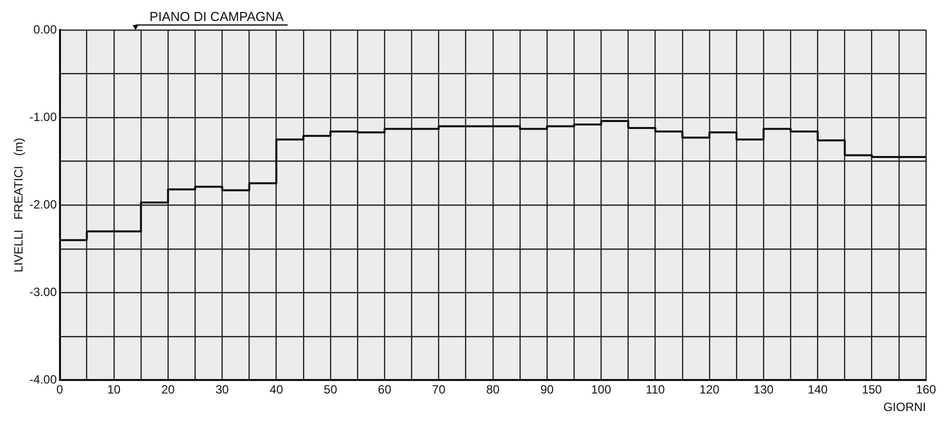 This screenshot has height=423, width=947. I want to click on y-tick-label: -3.00, so click(43, 291).